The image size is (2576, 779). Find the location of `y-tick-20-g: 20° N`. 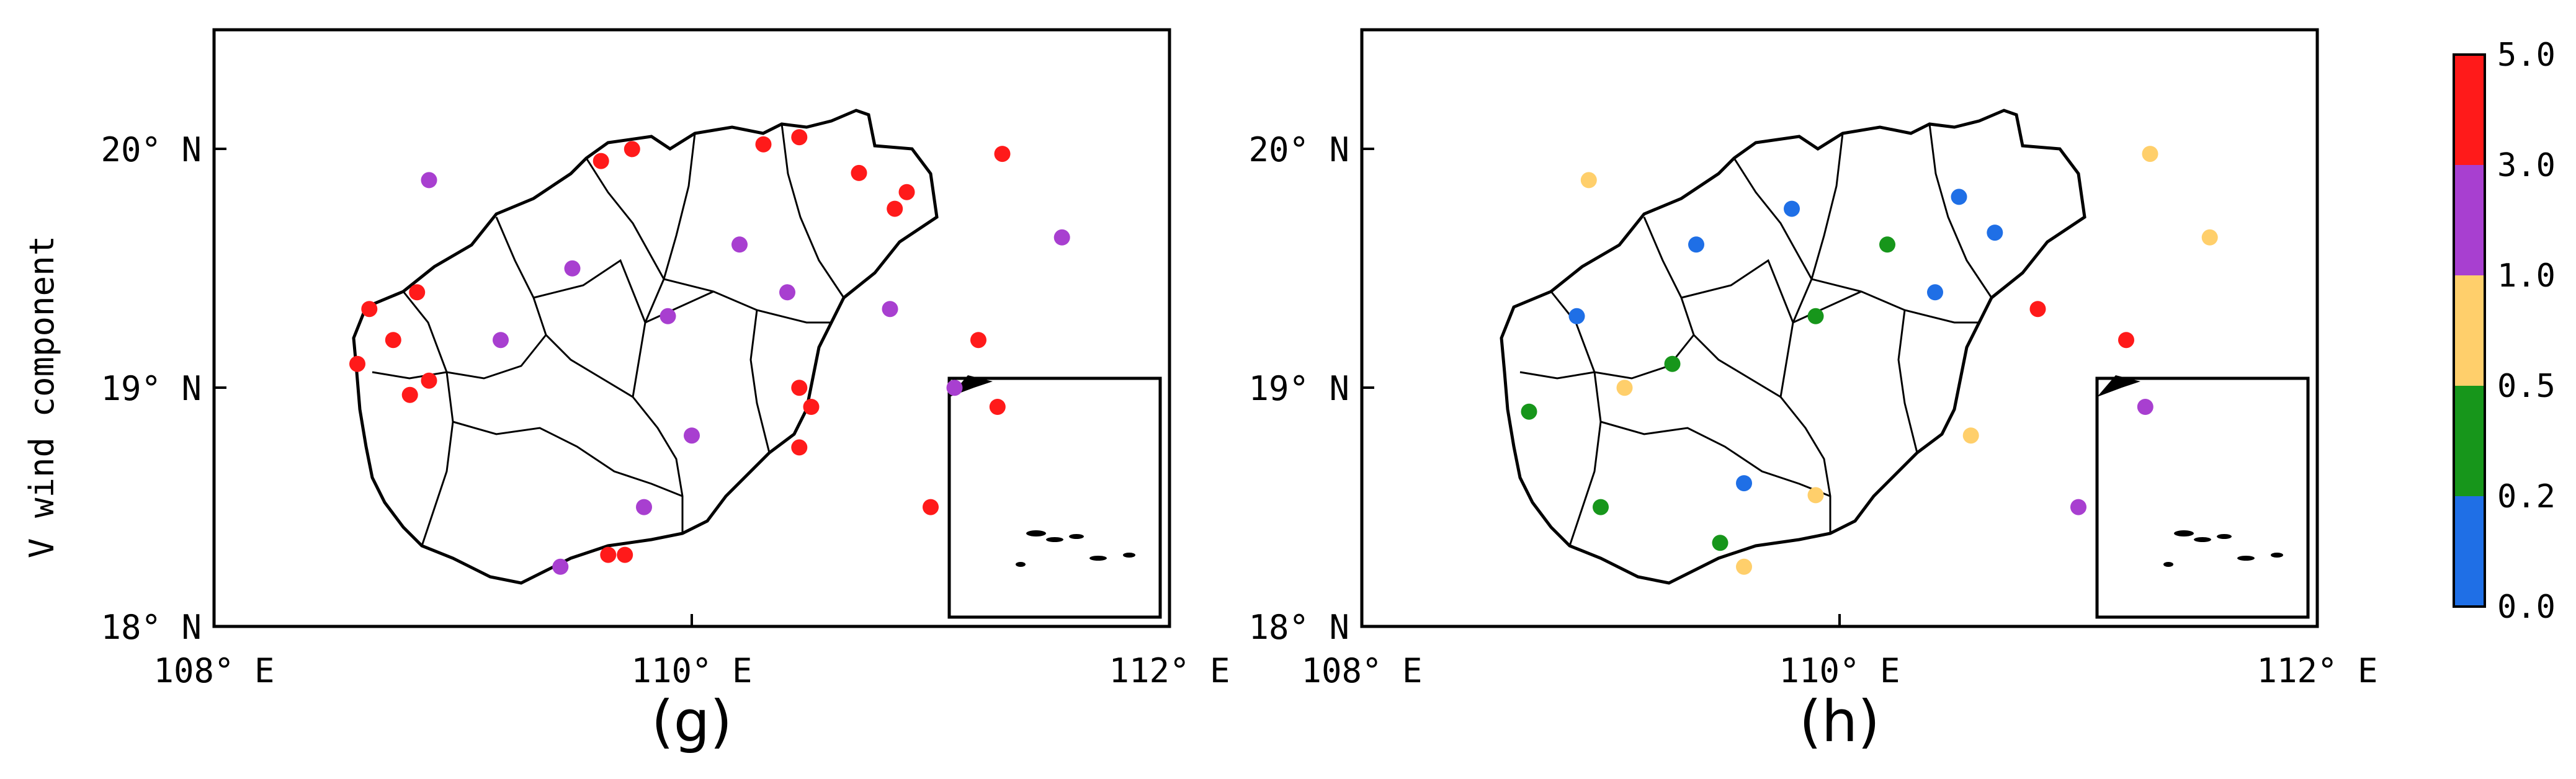

y-tick-20-g: 20° N is located at coordinates (151, 149).